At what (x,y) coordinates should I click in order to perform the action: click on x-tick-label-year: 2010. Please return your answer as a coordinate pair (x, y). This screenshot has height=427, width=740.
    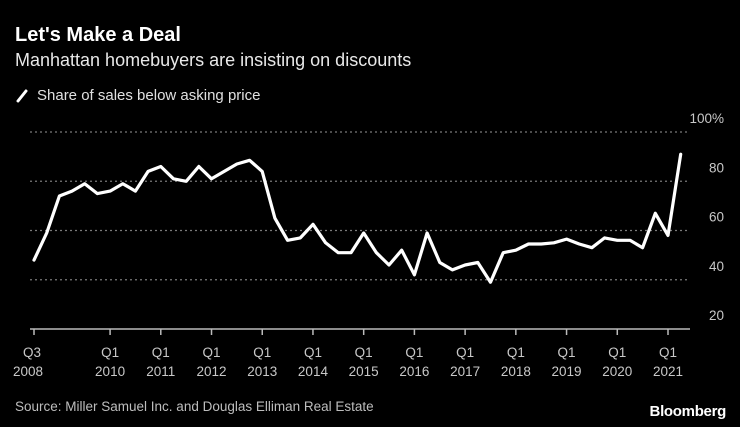
    Looking at the image, I should click on (110, 371).